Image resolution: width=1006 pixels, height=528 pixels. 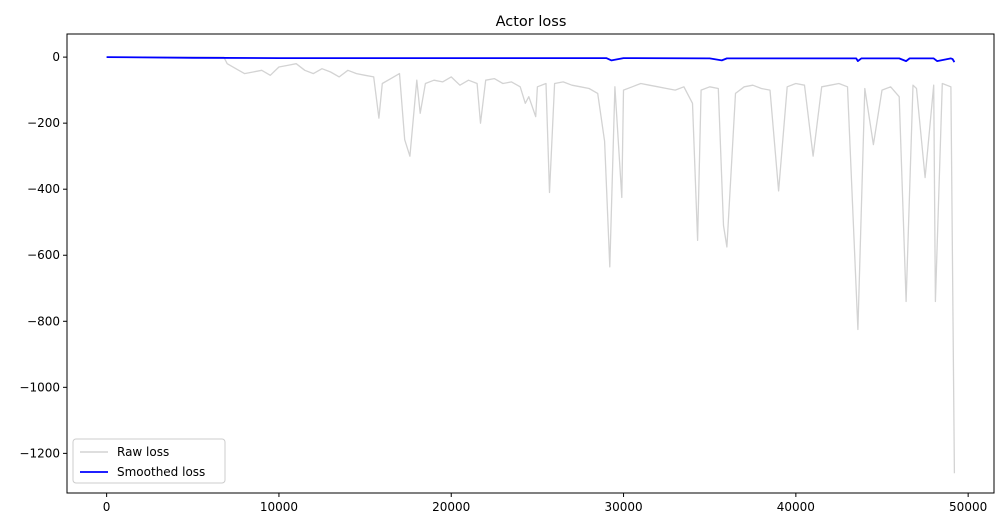 I want to click on y-tick-label: −1200, so click(x=39, y=453).